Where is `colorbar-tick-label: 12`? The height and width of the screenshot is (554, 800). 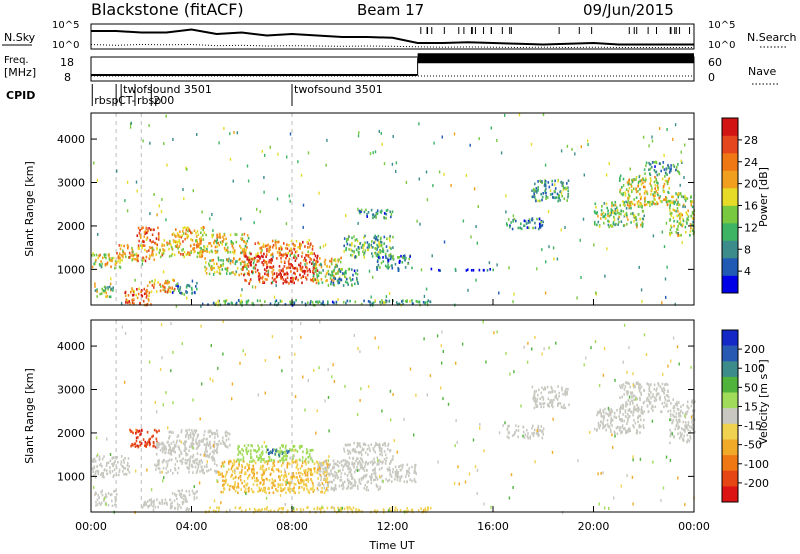 colorbar-tick-label: 12 is located at coordinates (751, 227).